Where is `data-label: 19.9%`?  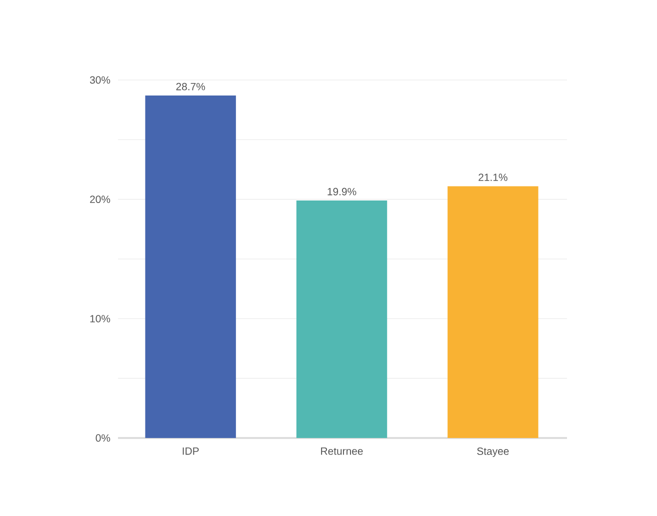 data-label: 19.9% is located at coordinates (342, 192).